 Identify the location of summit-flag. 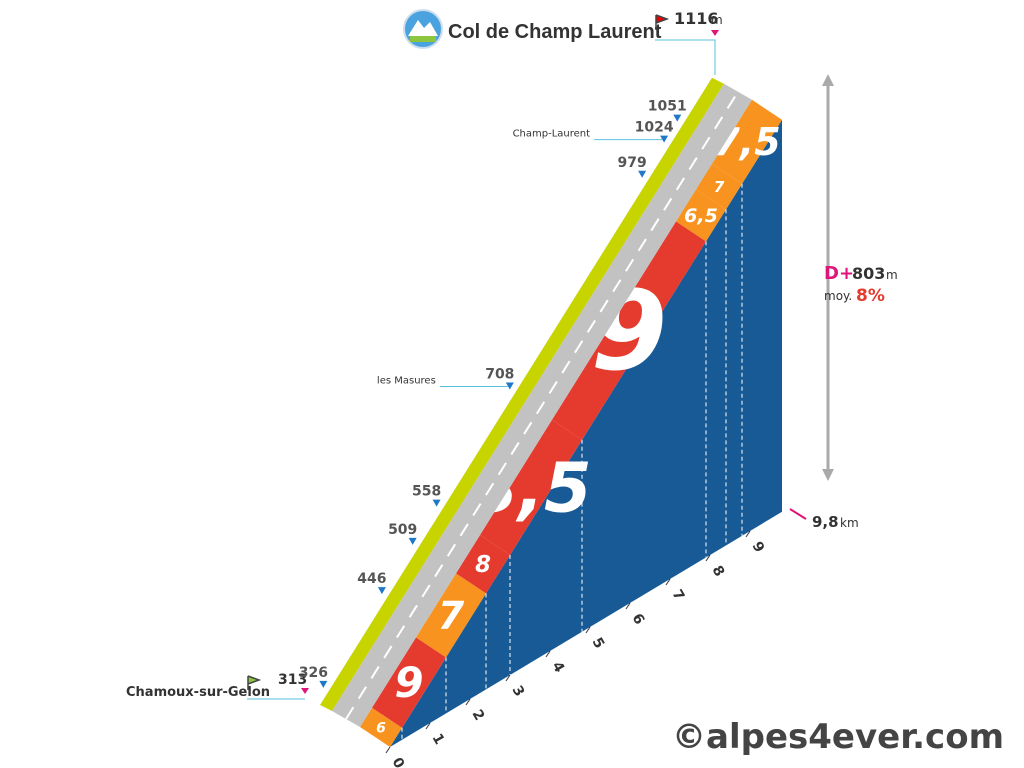
(662, 22).